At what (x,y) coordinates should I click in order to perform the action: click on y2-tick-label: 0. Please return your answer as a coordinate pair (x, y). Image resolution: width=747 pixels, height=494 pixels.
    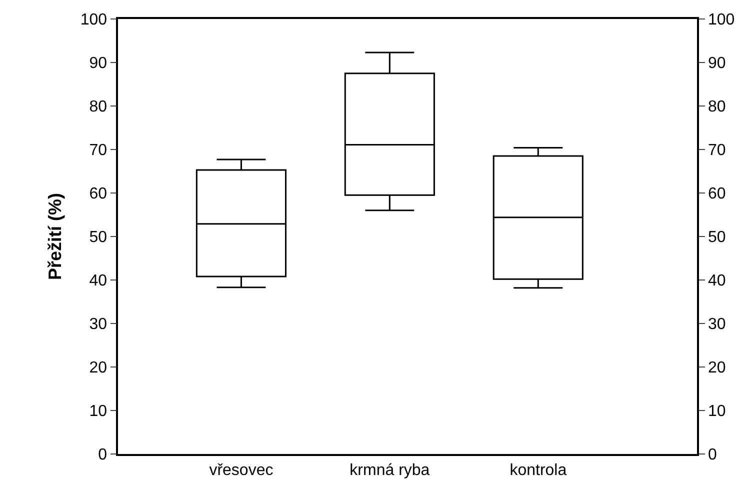
    Looking at the image, I should click on (712, 455).